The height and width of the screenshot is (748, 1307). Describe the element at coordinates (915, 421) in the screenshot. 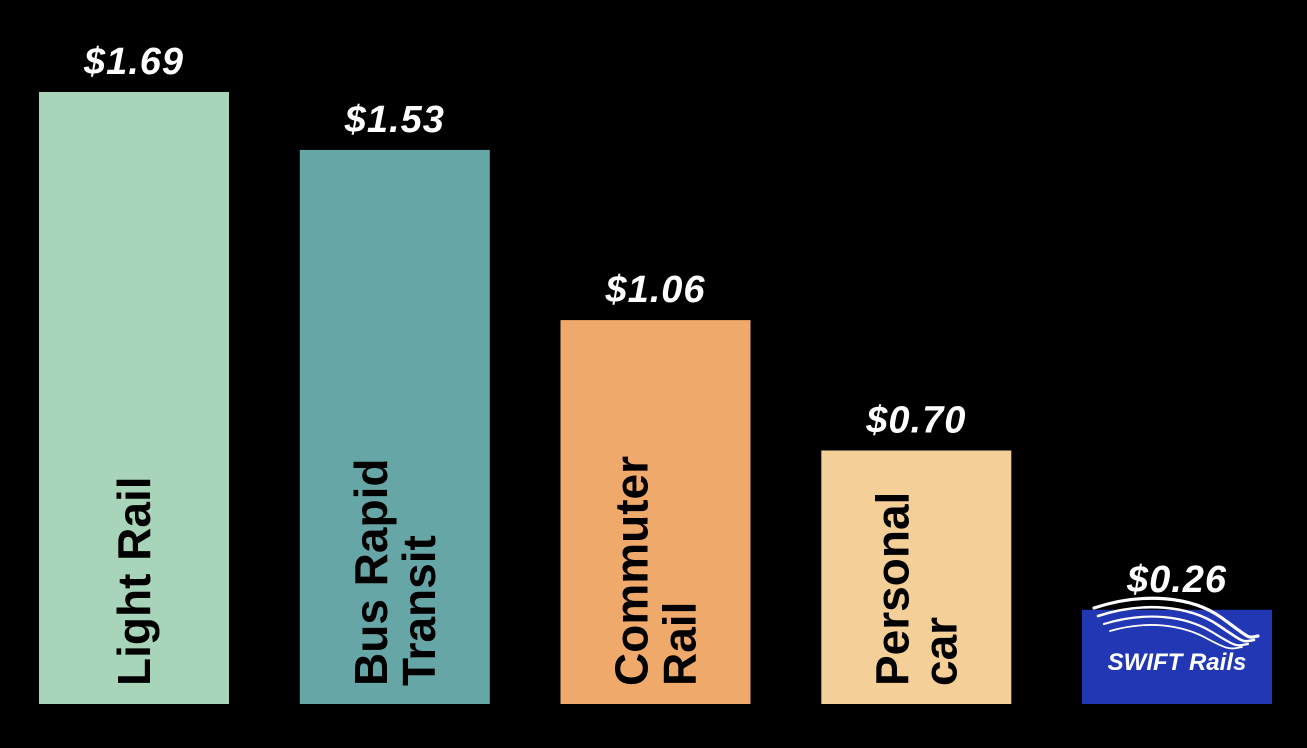

I see `value-label-personal-car: $0.70` at that location.